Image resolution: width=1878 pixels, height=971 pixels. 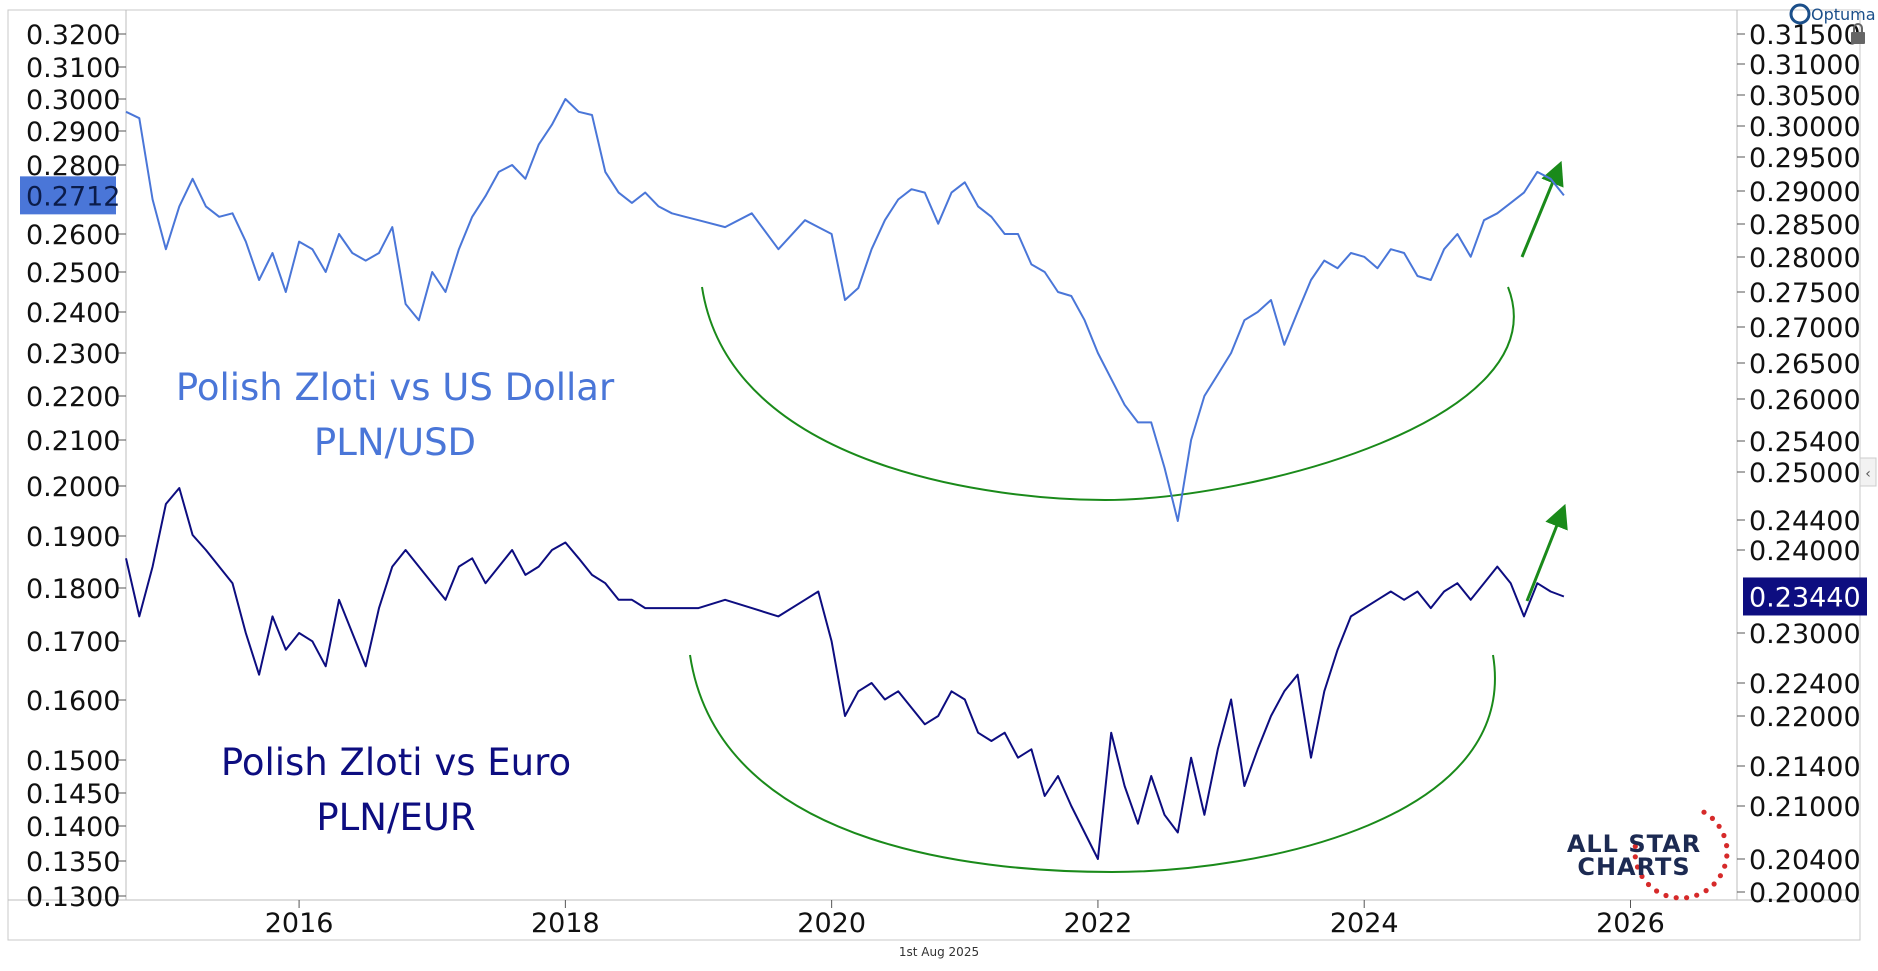 What do you see at coordinates (396, 762) in the screenshot?
I see `pln-eur-title: Polish Zloti vs Euro` at bounding box center [396, 762].